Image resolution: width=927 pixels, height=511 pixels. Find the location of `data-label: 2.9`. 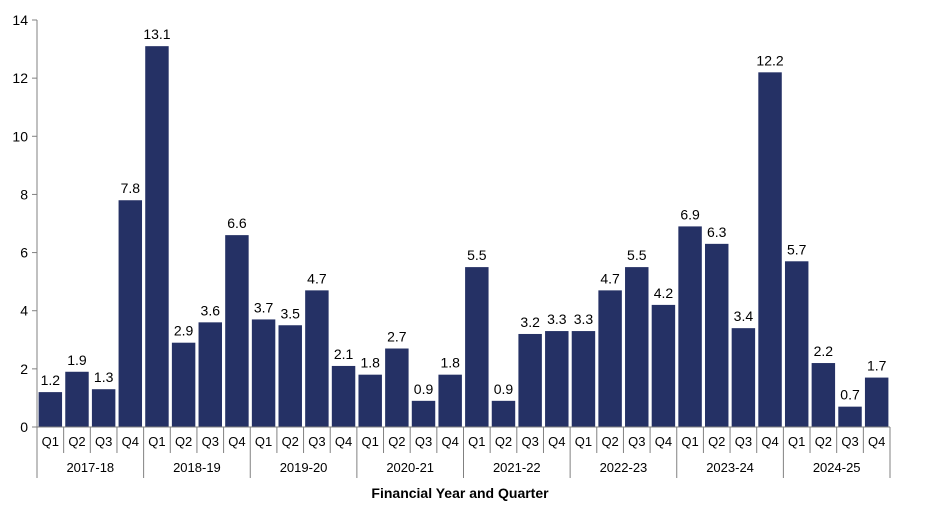

data-label: 2.9 is located at coordinates (184, 331).